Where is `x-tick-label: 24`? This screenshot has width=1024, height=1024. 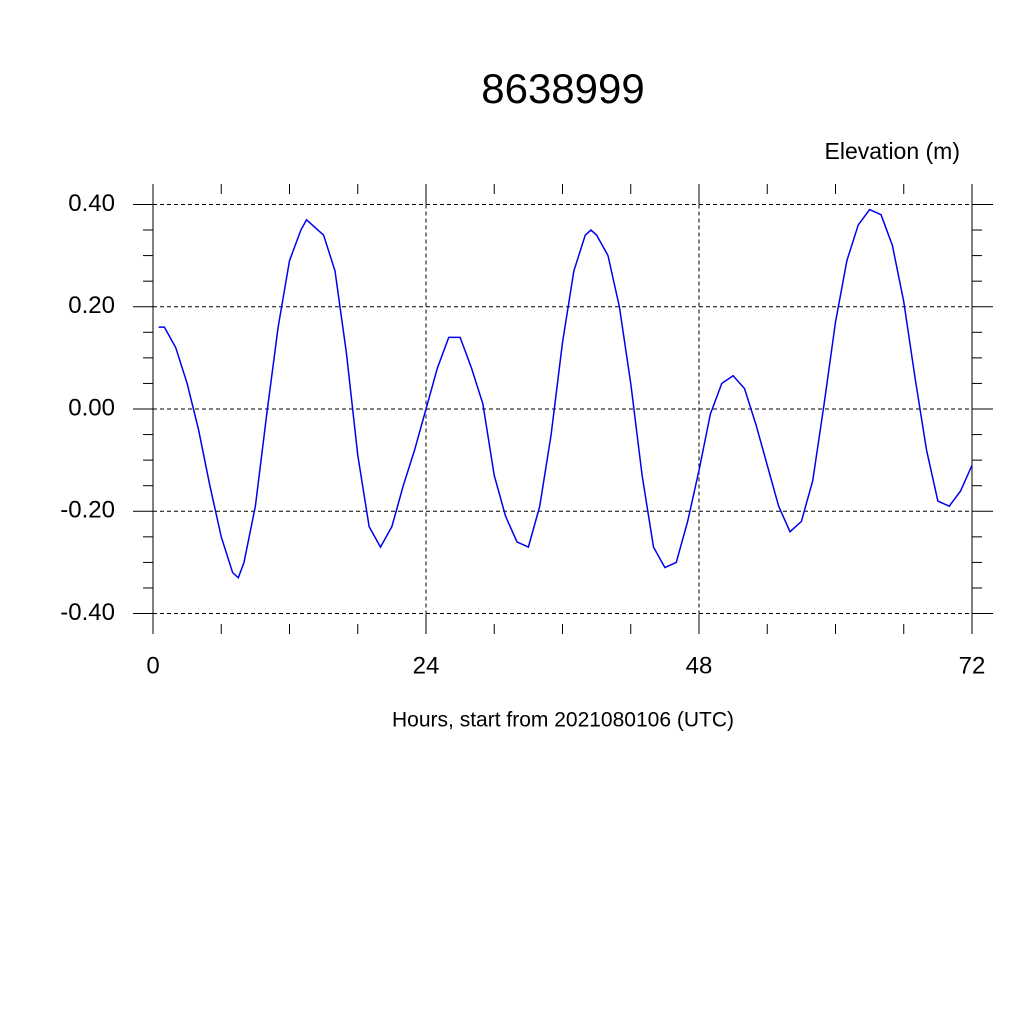 x-tick-label: 24 is located at coordinates (426, 665).